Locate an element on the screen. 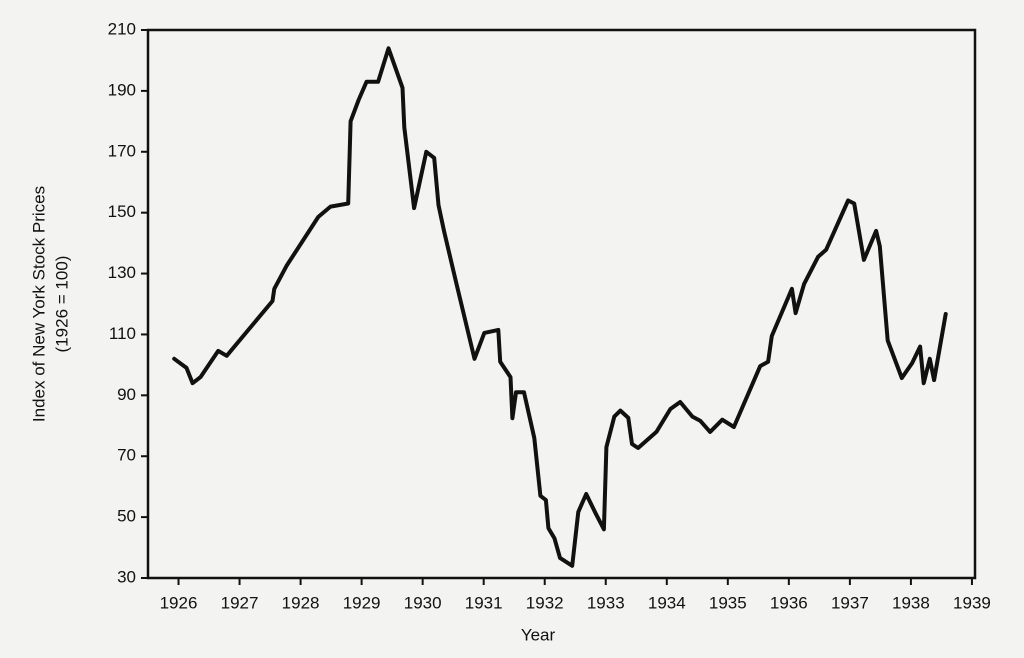 The image size is (1024, 658). y-tick-label: 110 is located at coordinates (122, 333).